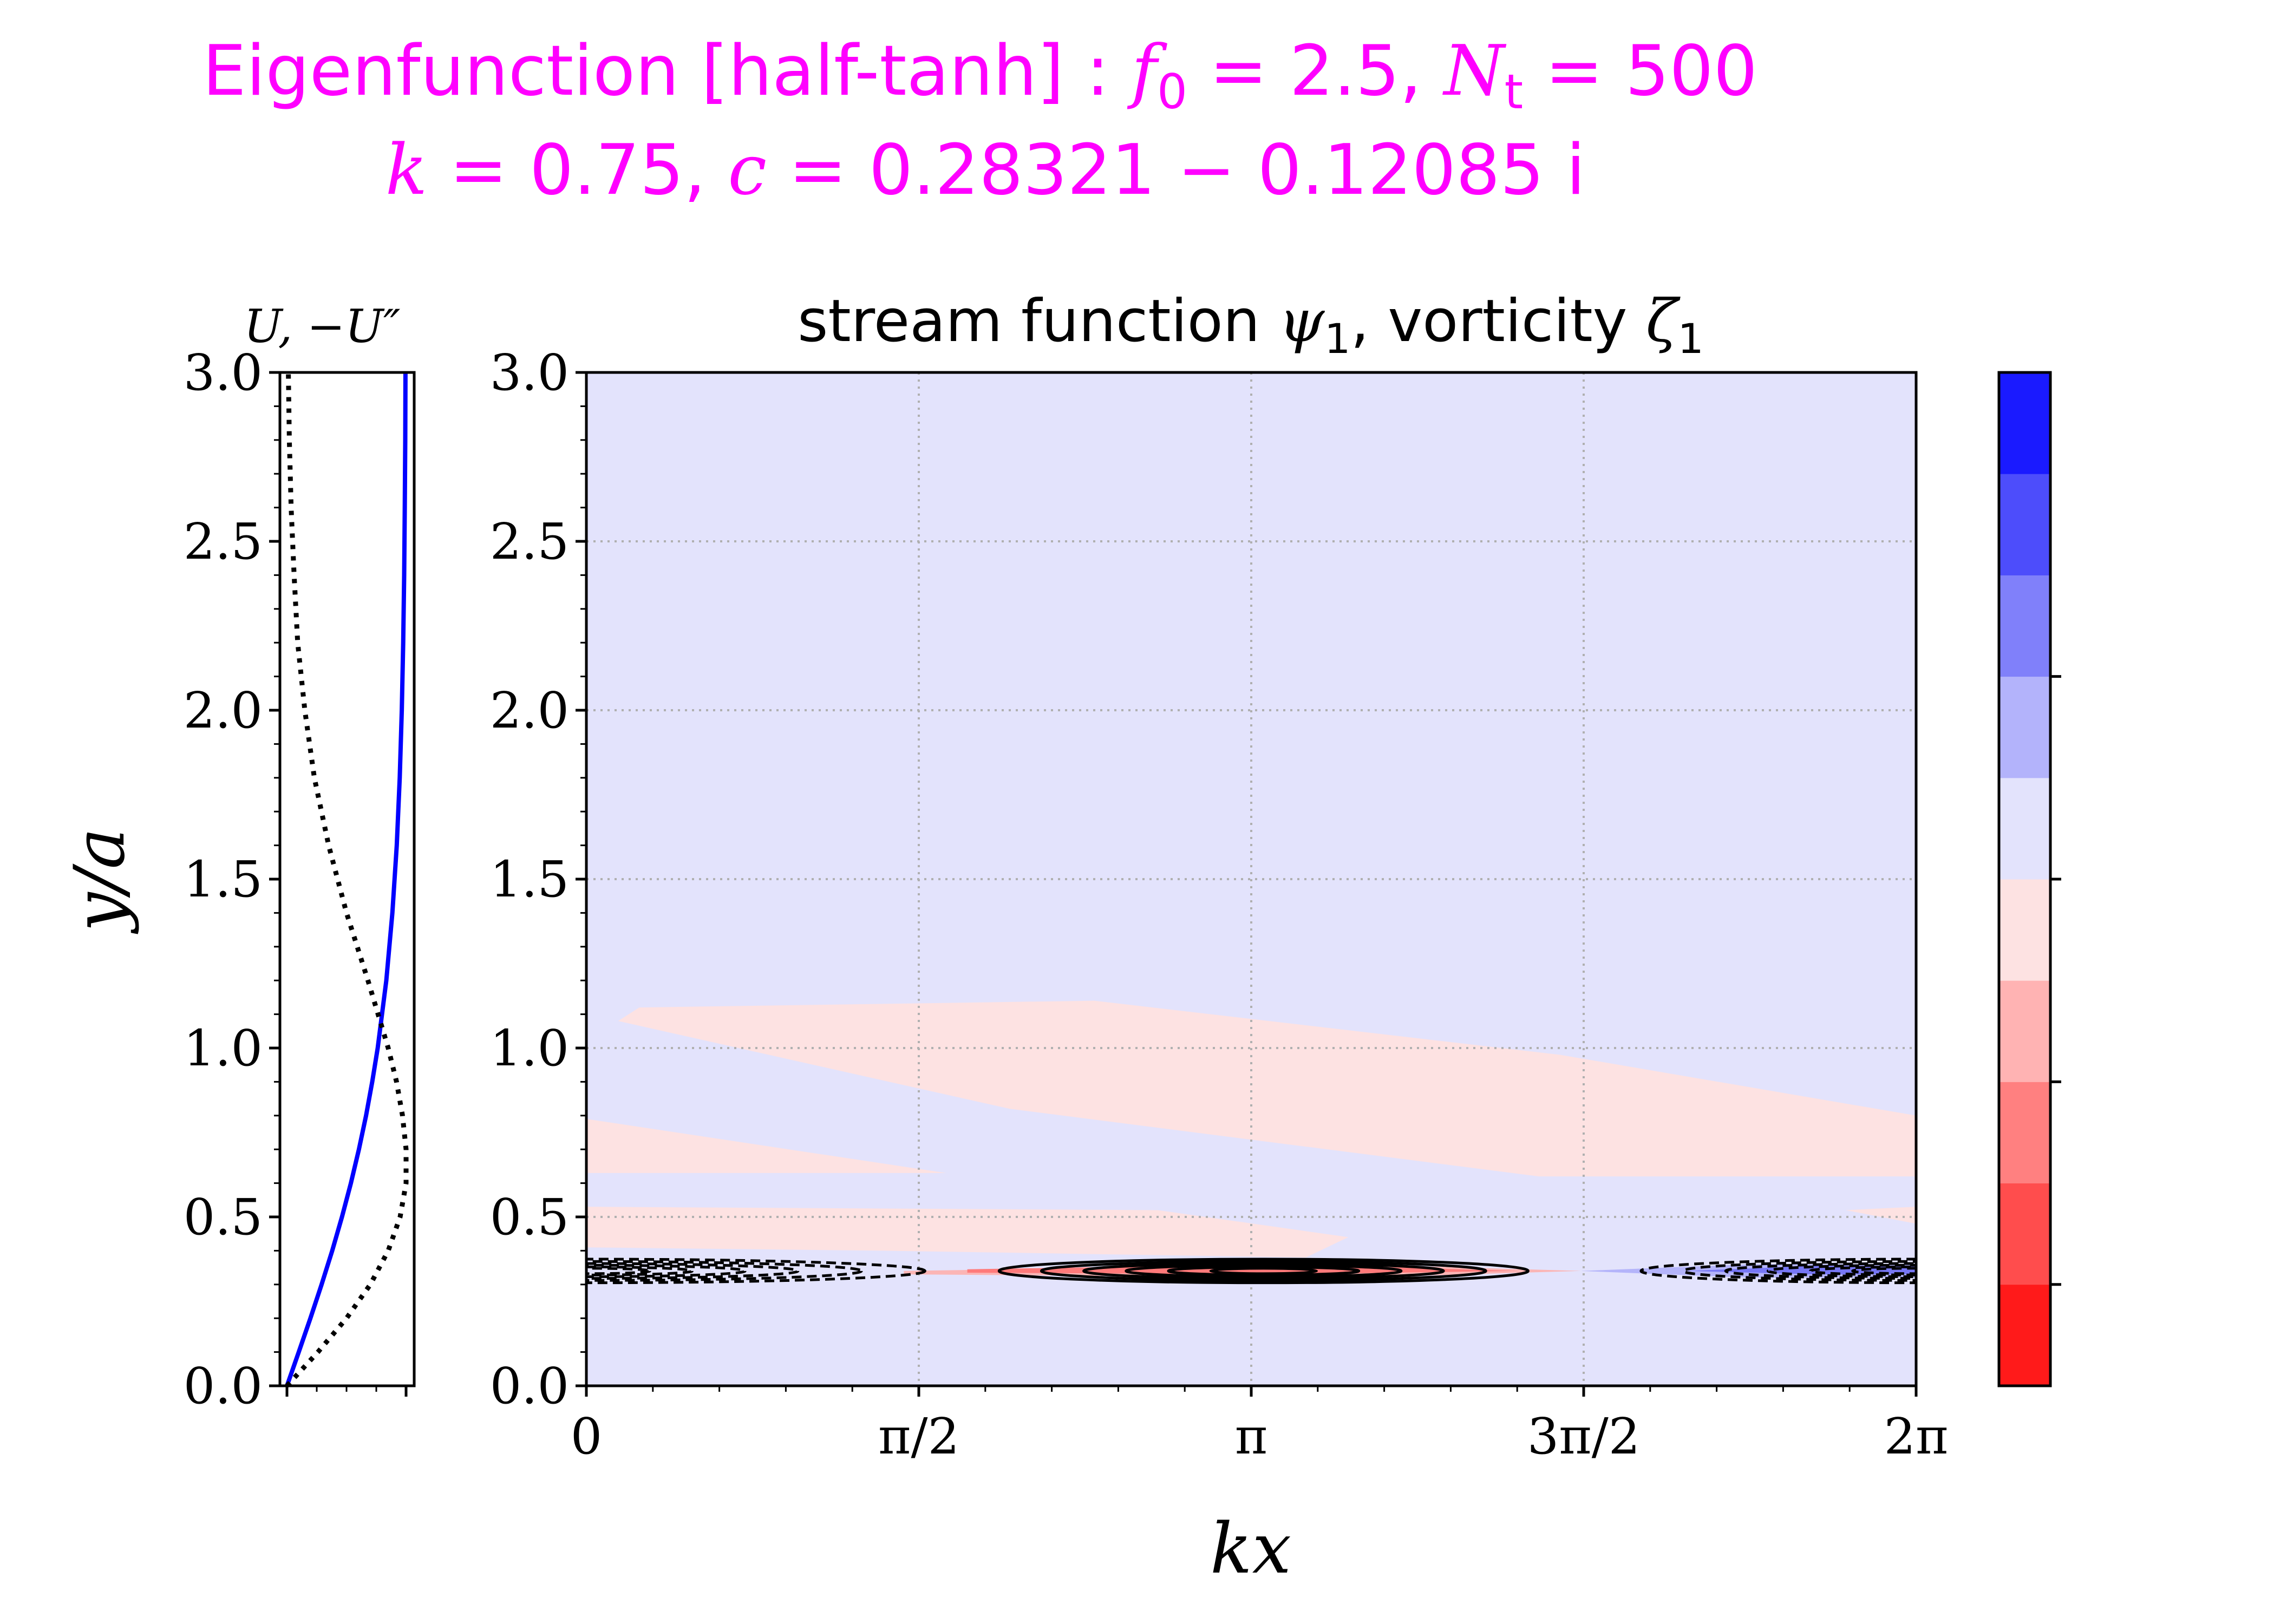 The height and width of the screenshot is (1624, 2274). Describe the element at coordinates (224, 542) in the screenshot. I see `profile-y-tick-label: 2.5` at that location.